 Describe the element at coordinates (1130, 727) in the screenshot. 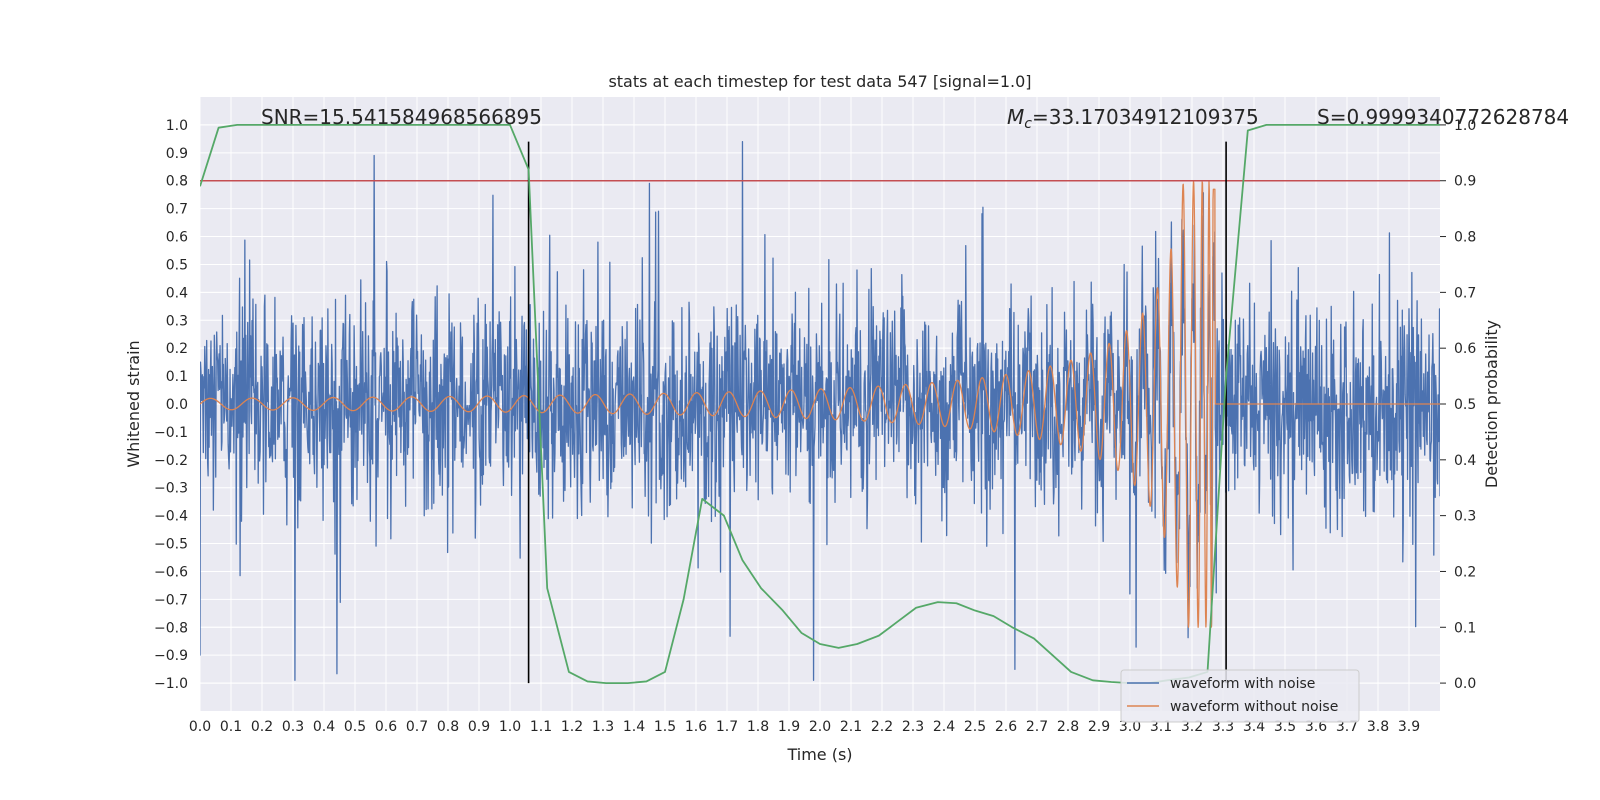

I see `x-tick-label: 3.0` at that location.